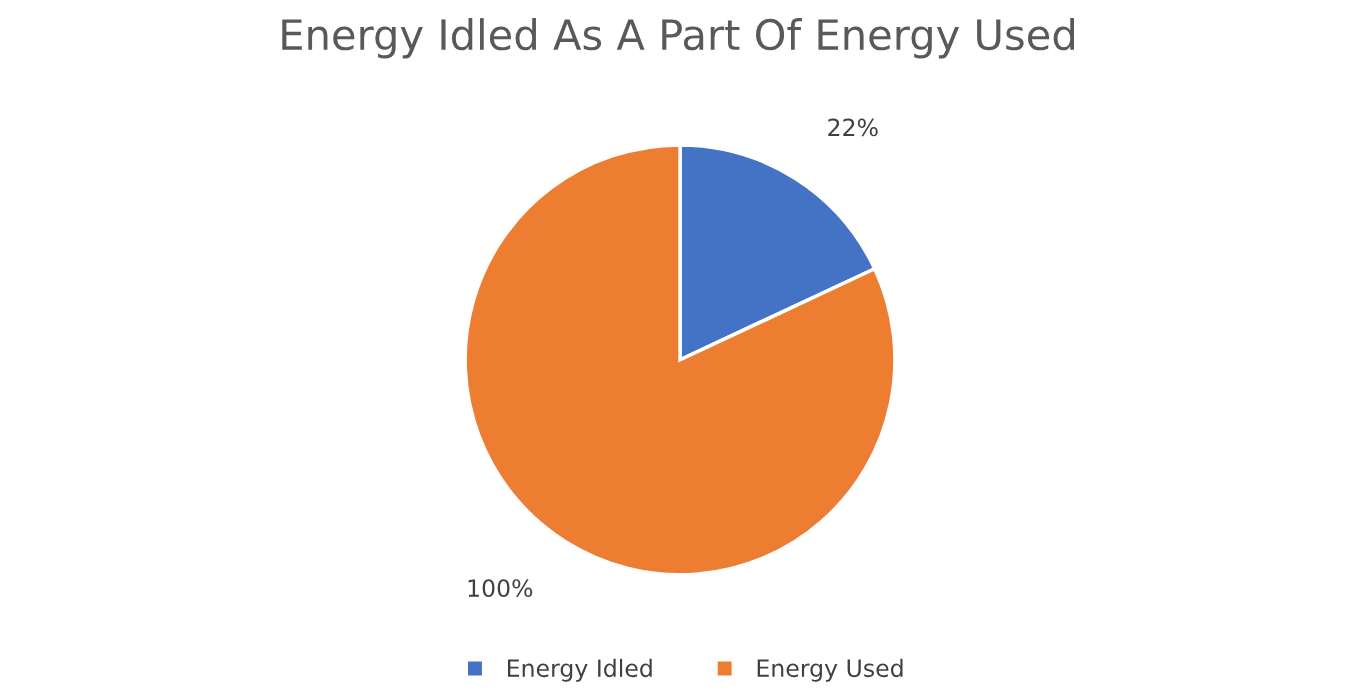 This screenshot has height=696, width=1356. I want to click on data-label: 22%, so click(853, 127).